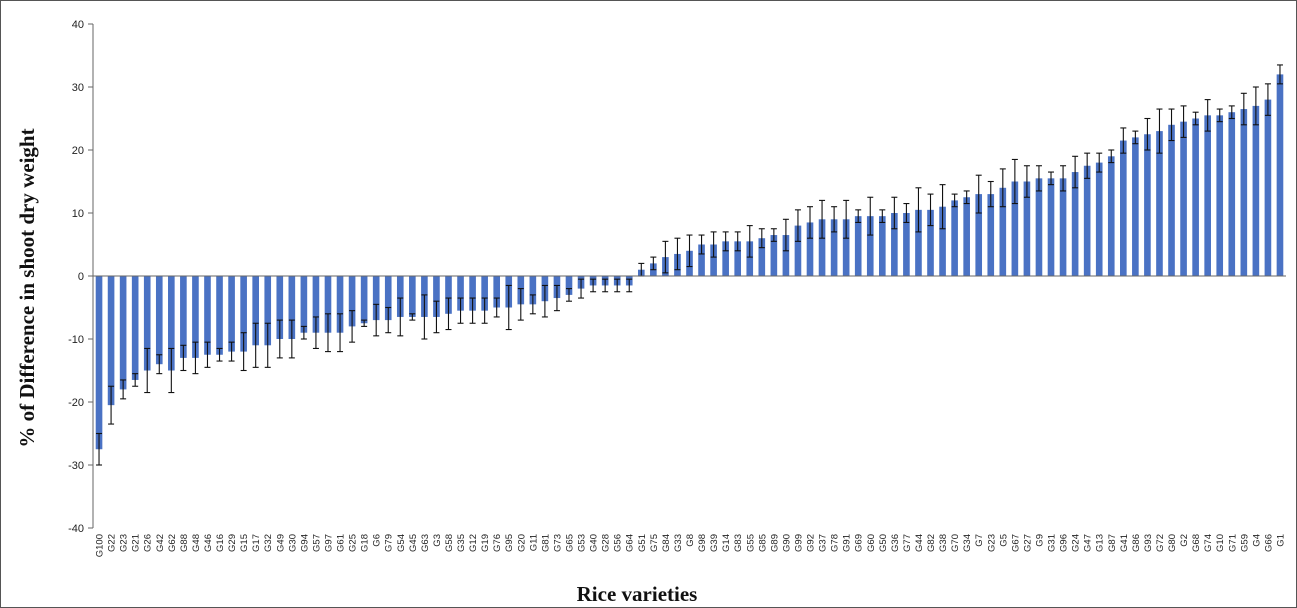  Describe the element at coordinates (1136, 543) in the screenshot. I see `x-tick-label: G86` at that location.